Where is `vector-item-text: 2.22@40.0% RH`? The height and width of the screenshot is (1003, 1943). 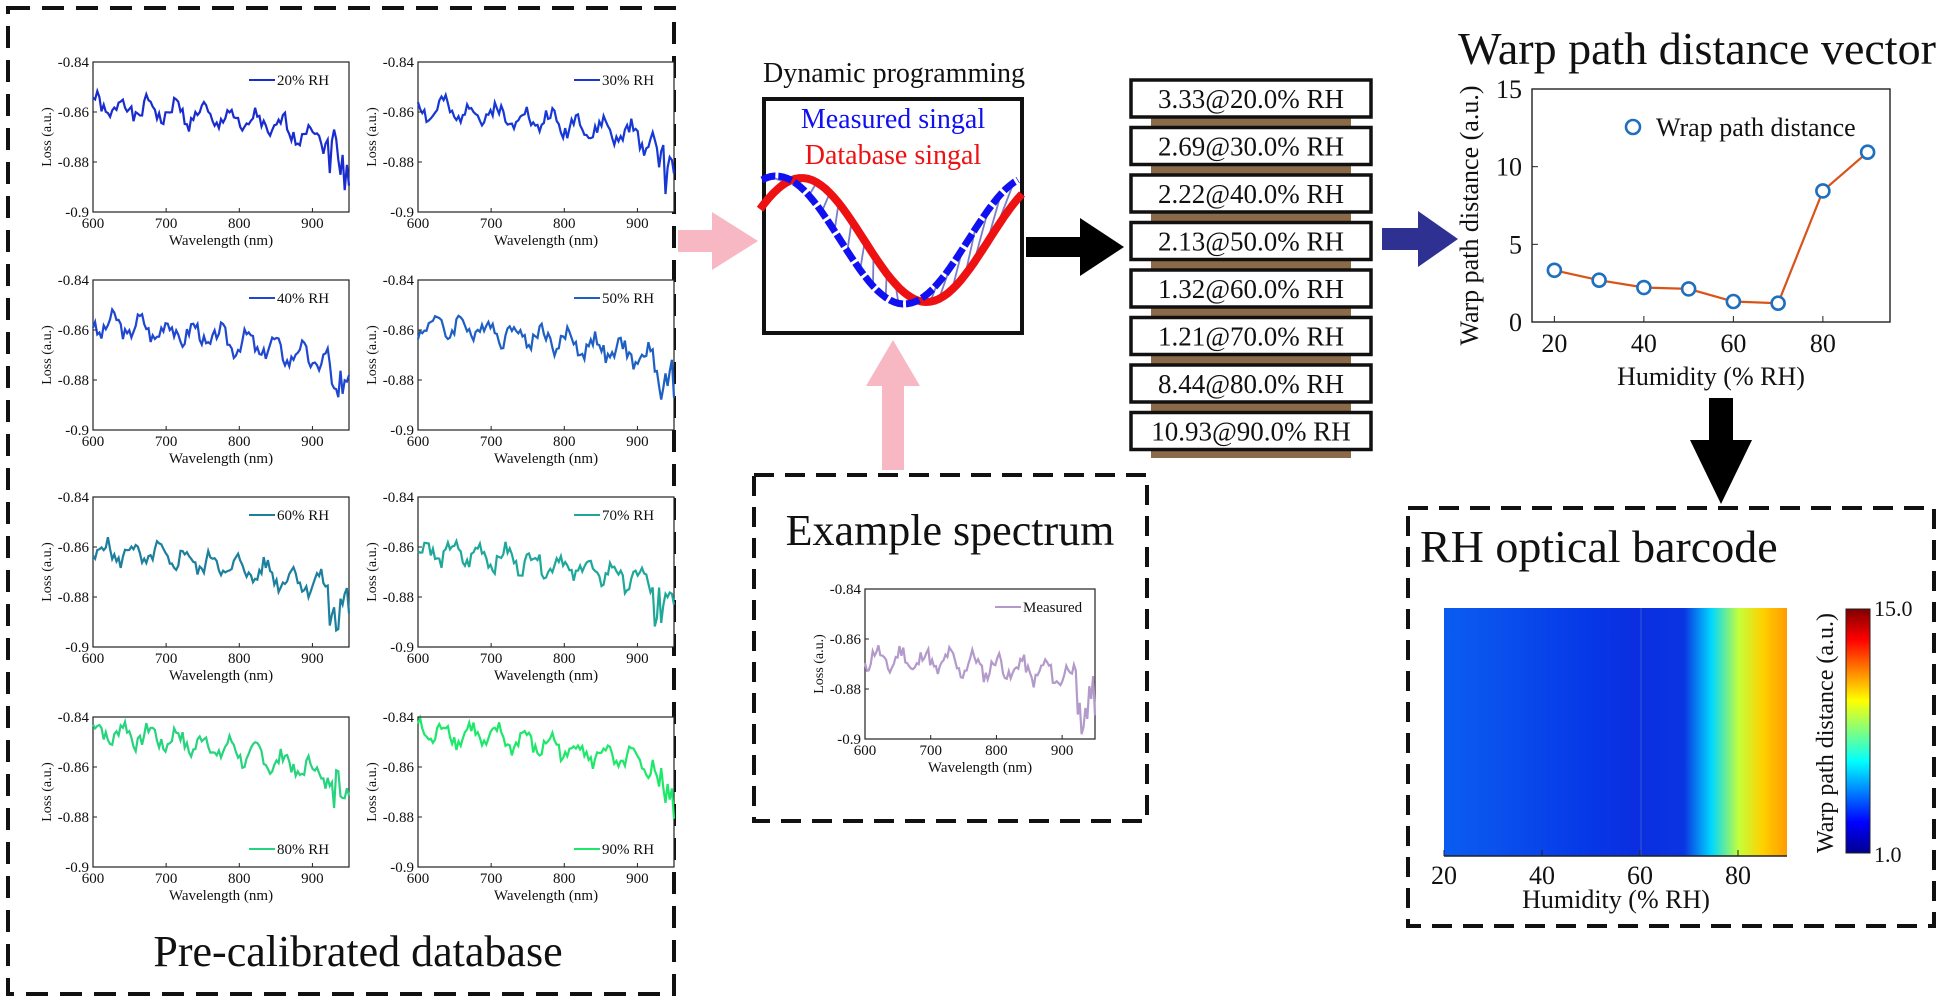
vector-item-text: 2.22@40.0% RH is located at coordinates (1251, 194).